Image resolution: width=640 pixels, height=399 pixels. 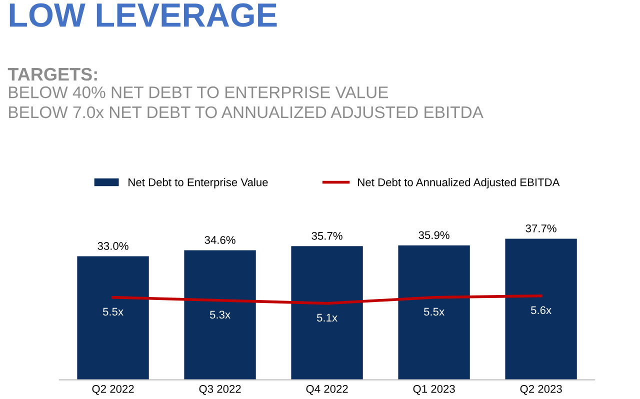 What do you see at coordinates (459, 183) in the screenshot?
I see `legend-label: Net Debt to Annualized Adjusted EBITDA` at bounding box center [459, 183].